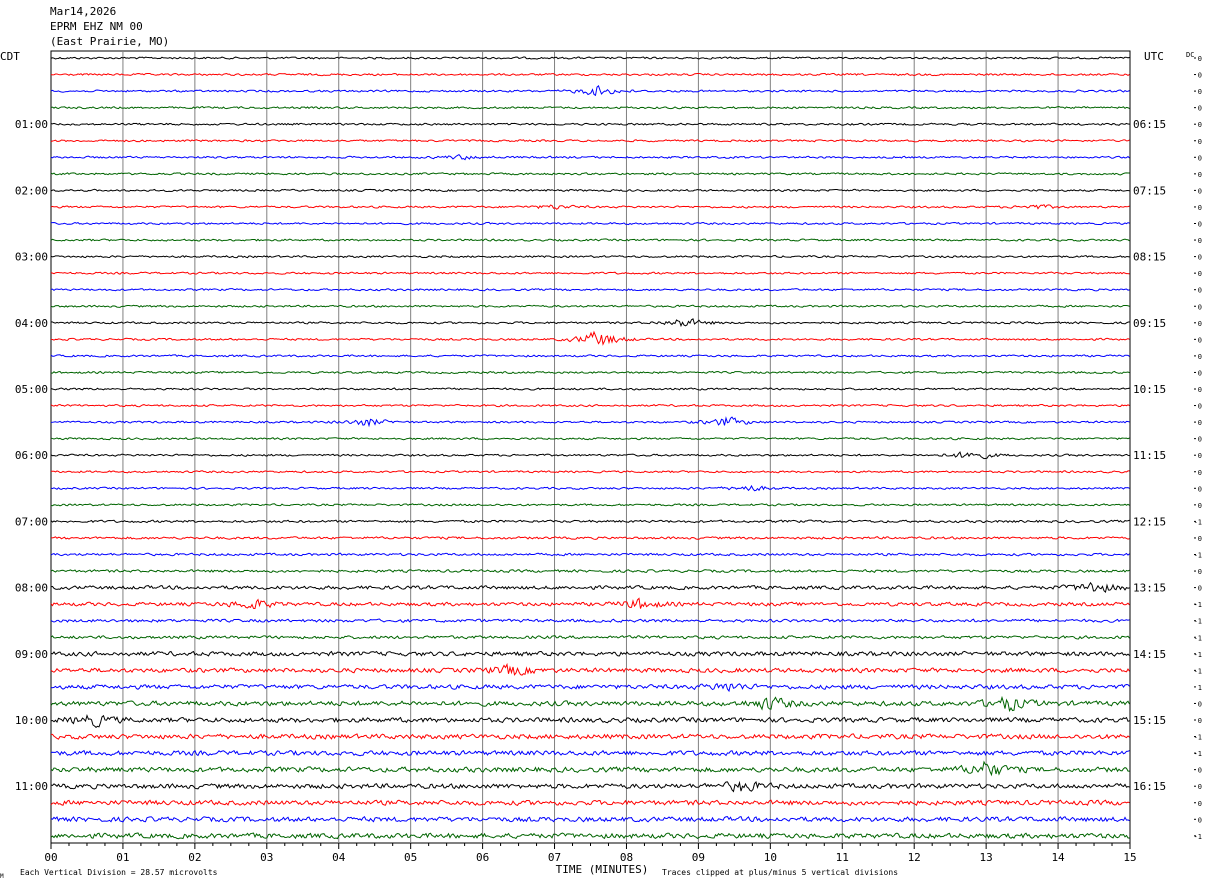  Describe the element at coordinates (1058, 857) in the screenshot. I see `x-tick-label: 14` at that location.